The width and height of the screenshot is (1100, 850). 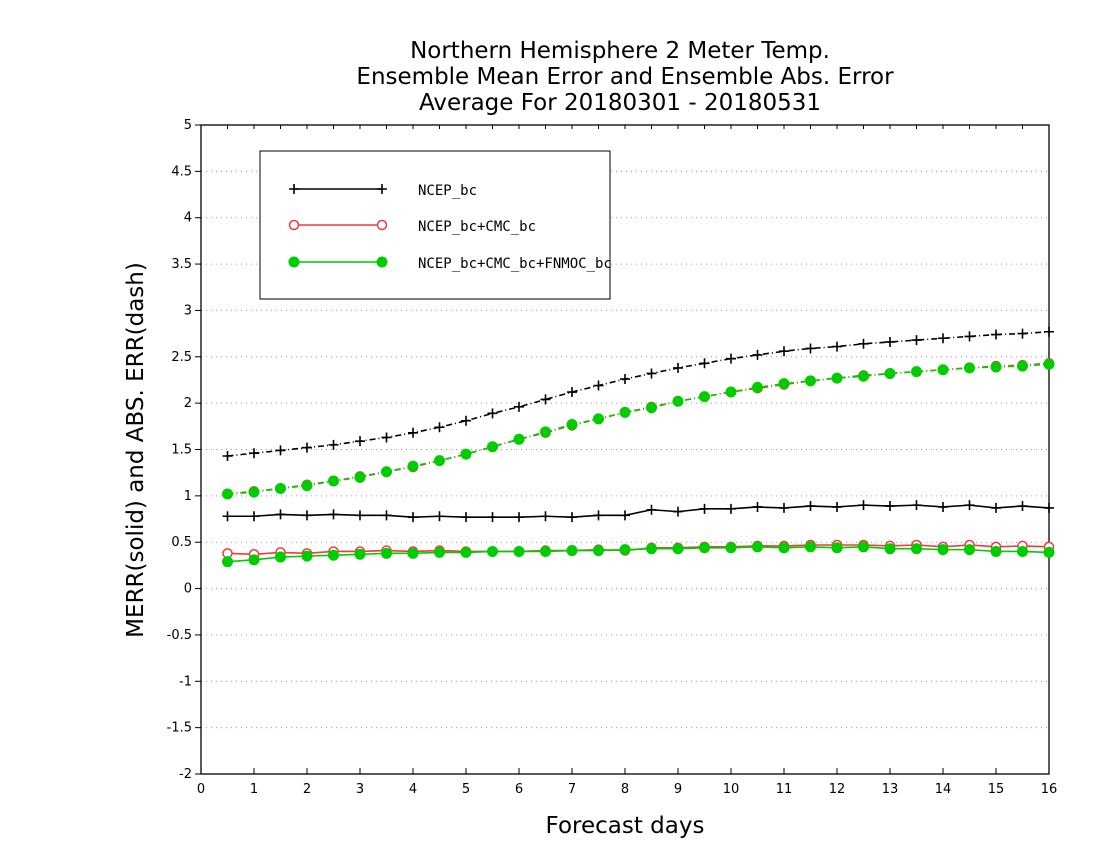 What do you see at coordinates (638, 511) in the screenshot?
I see `series-line-merr-ncep-bc` at bounding box center [638, 511].